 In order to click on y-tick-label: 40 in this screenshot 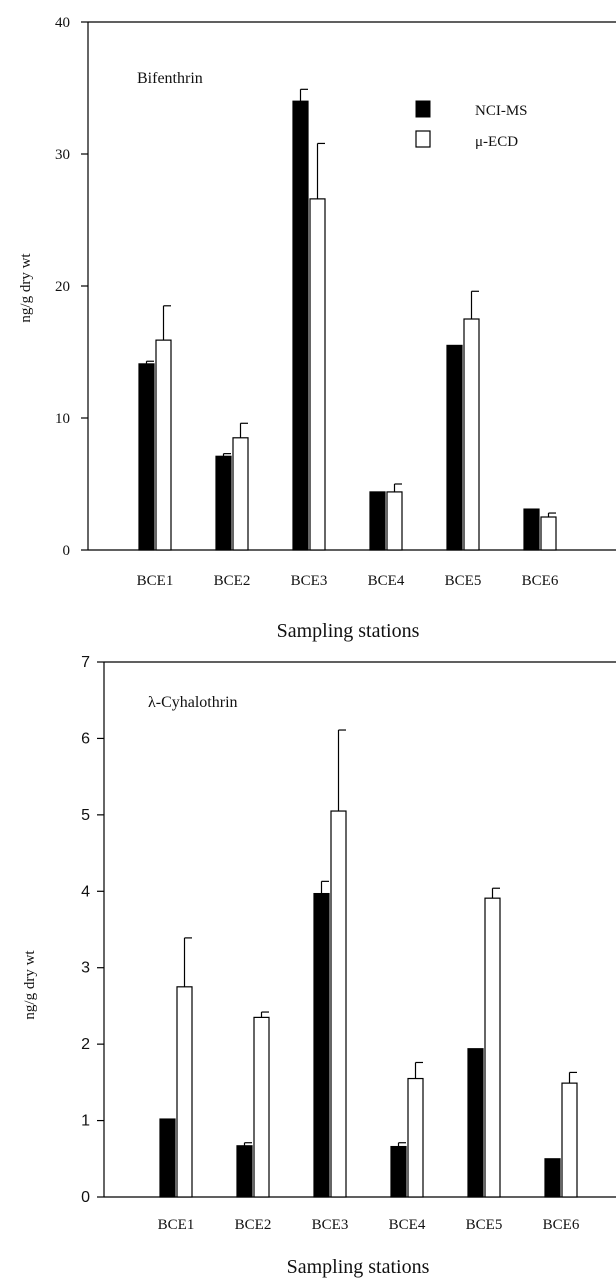, I will do `click(62, 23)`.